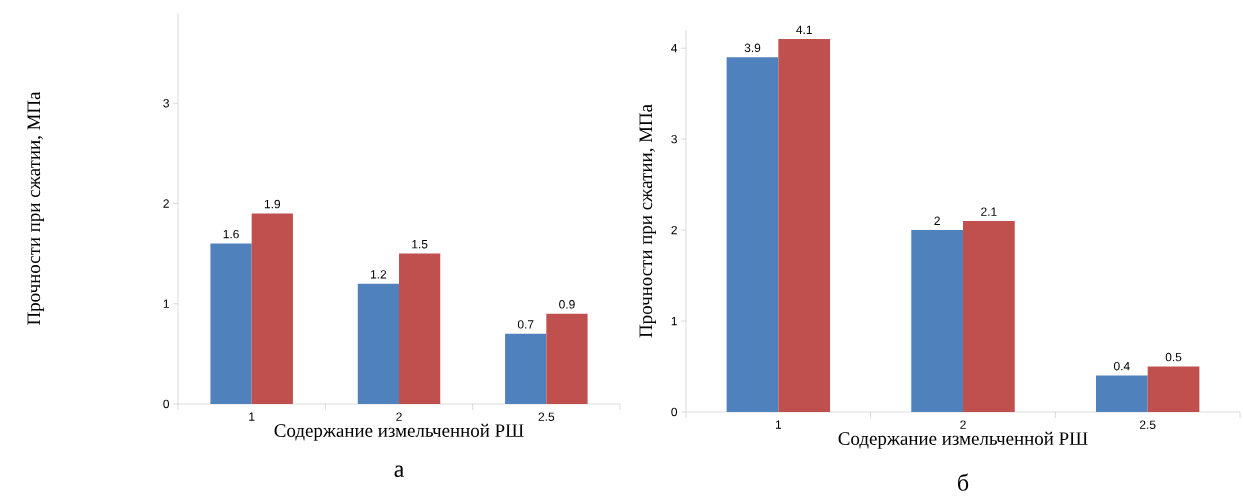  I want to click on text: а, so click(399, 471).